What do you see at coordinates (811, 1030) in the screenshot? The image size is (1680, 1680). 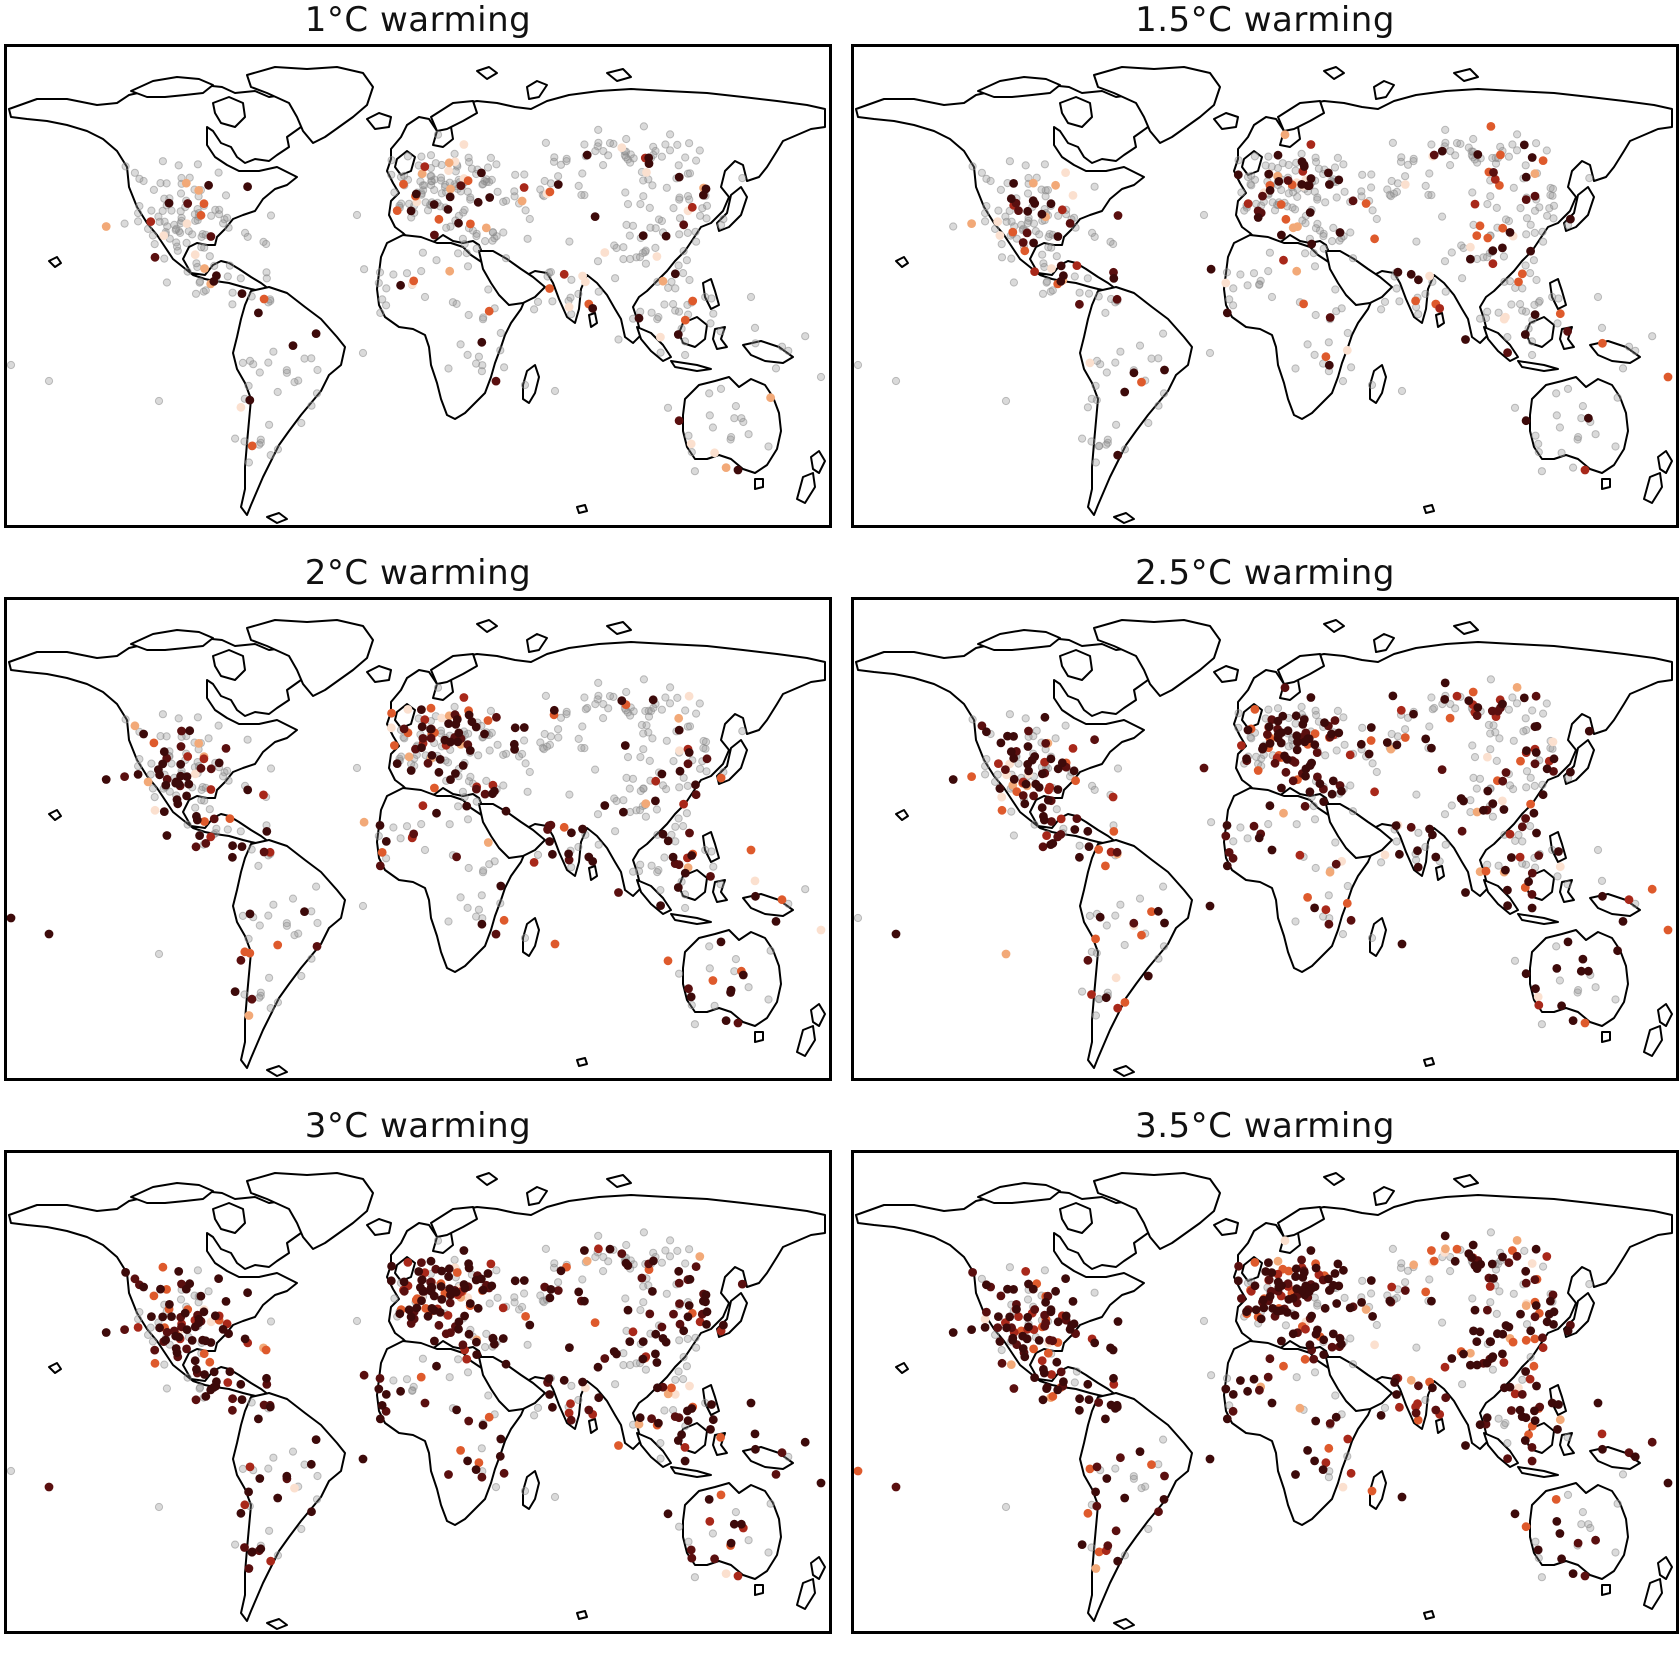 I see `landmass-new-zealand` at bounding box center [811, 1030].